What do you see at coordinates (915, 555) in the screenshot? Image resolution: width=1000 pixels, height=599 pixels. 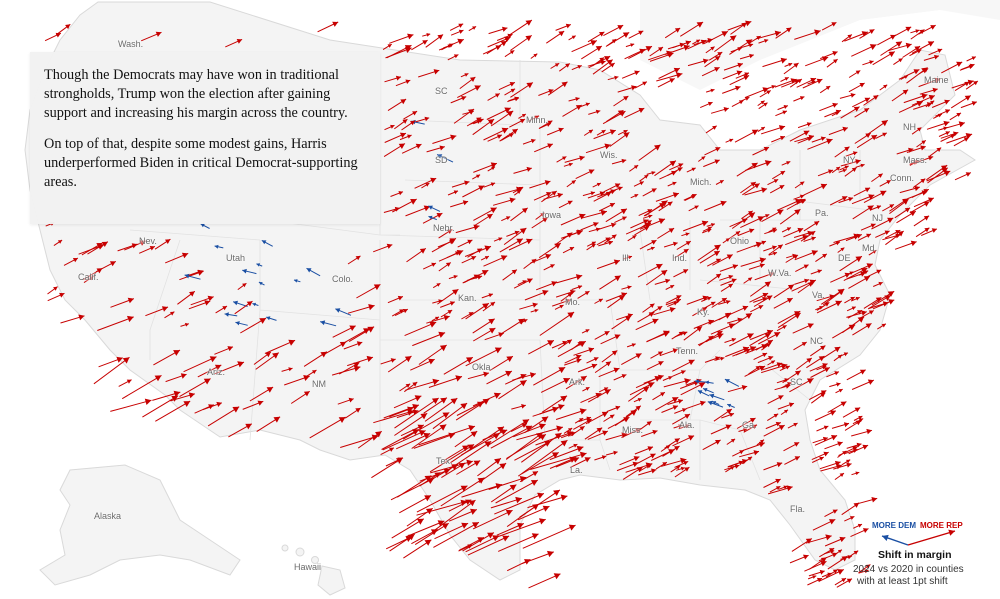 I see `legend-title: Shift in margin` at bounding box center [915, 555].